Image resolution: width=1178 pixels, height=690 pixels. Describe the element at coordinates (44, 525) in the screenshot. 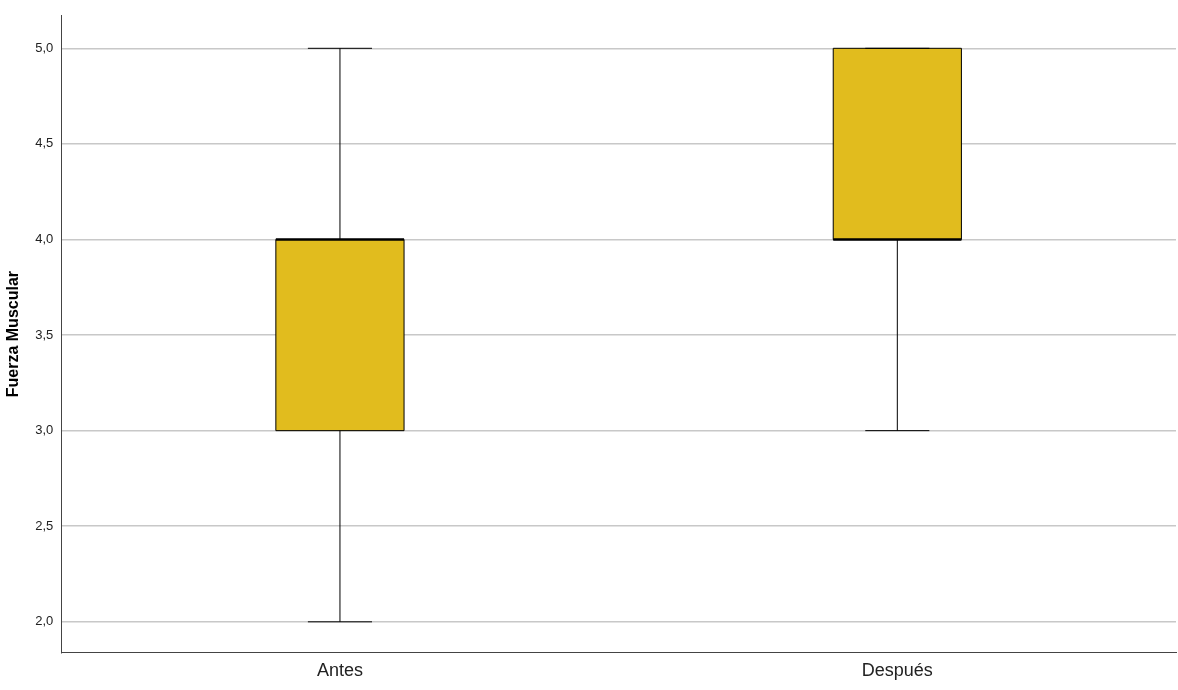

I see `y-tick-label: 2,5` at that location.